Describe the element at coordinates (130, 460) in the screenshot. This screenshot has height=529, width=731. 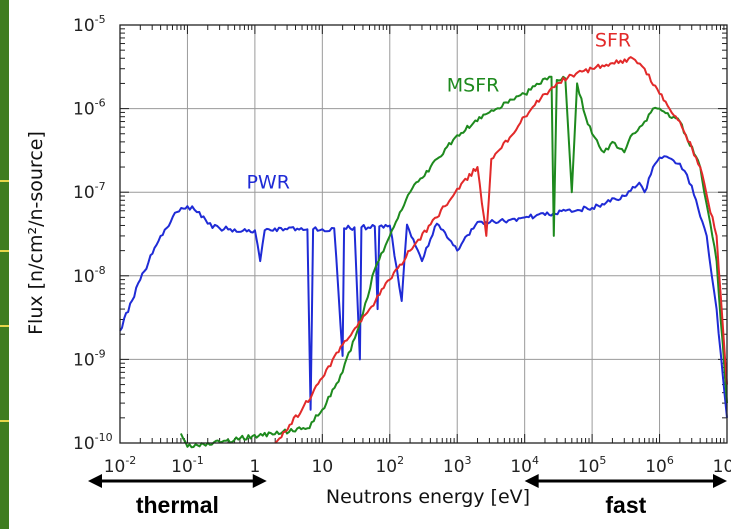
I see `x-tick-exponent: -2` at that location.